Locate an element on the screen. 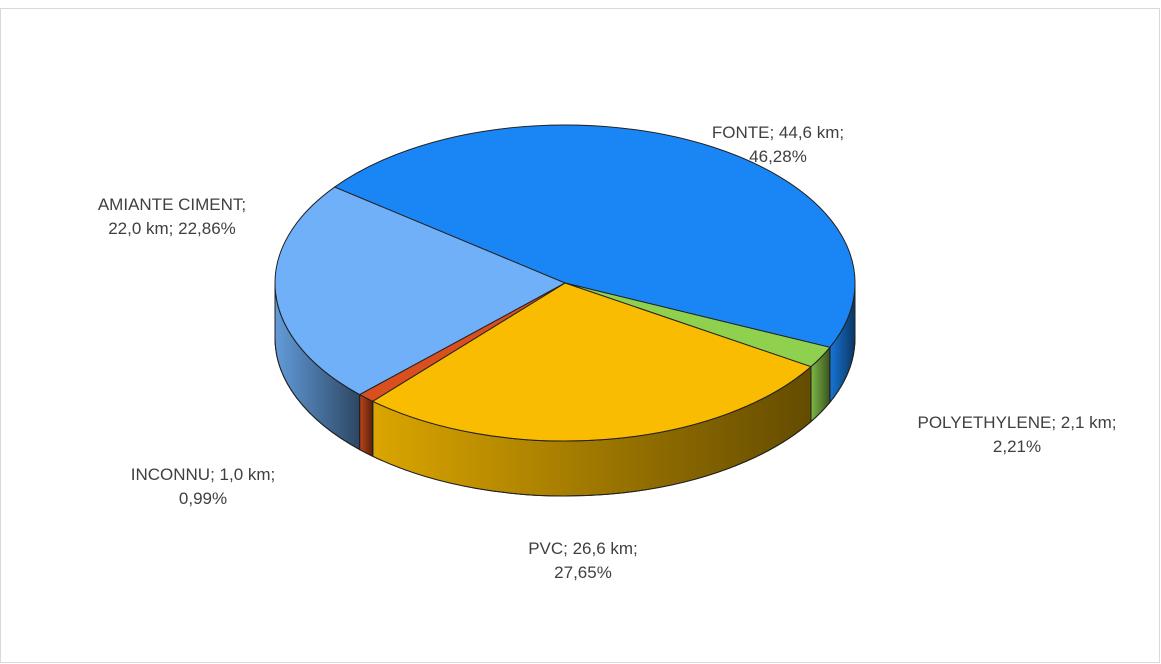  data-label: 0,99% is located at coordinates (203, 498).